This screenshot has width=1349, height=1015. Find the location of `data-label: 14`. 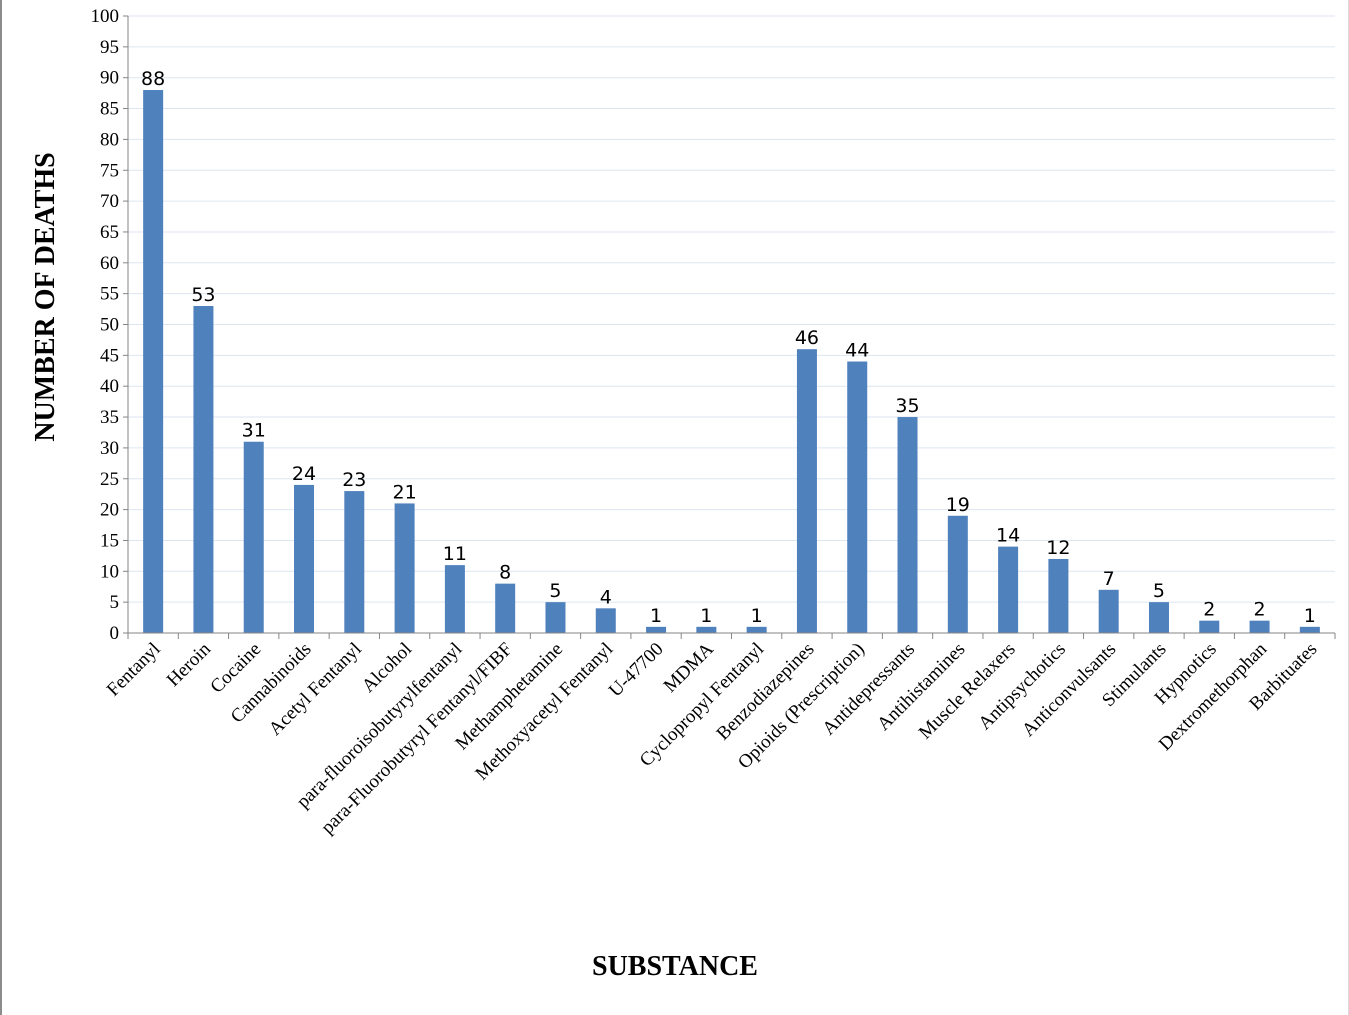

data-label: 14 is located at coordinates (1008, 536).